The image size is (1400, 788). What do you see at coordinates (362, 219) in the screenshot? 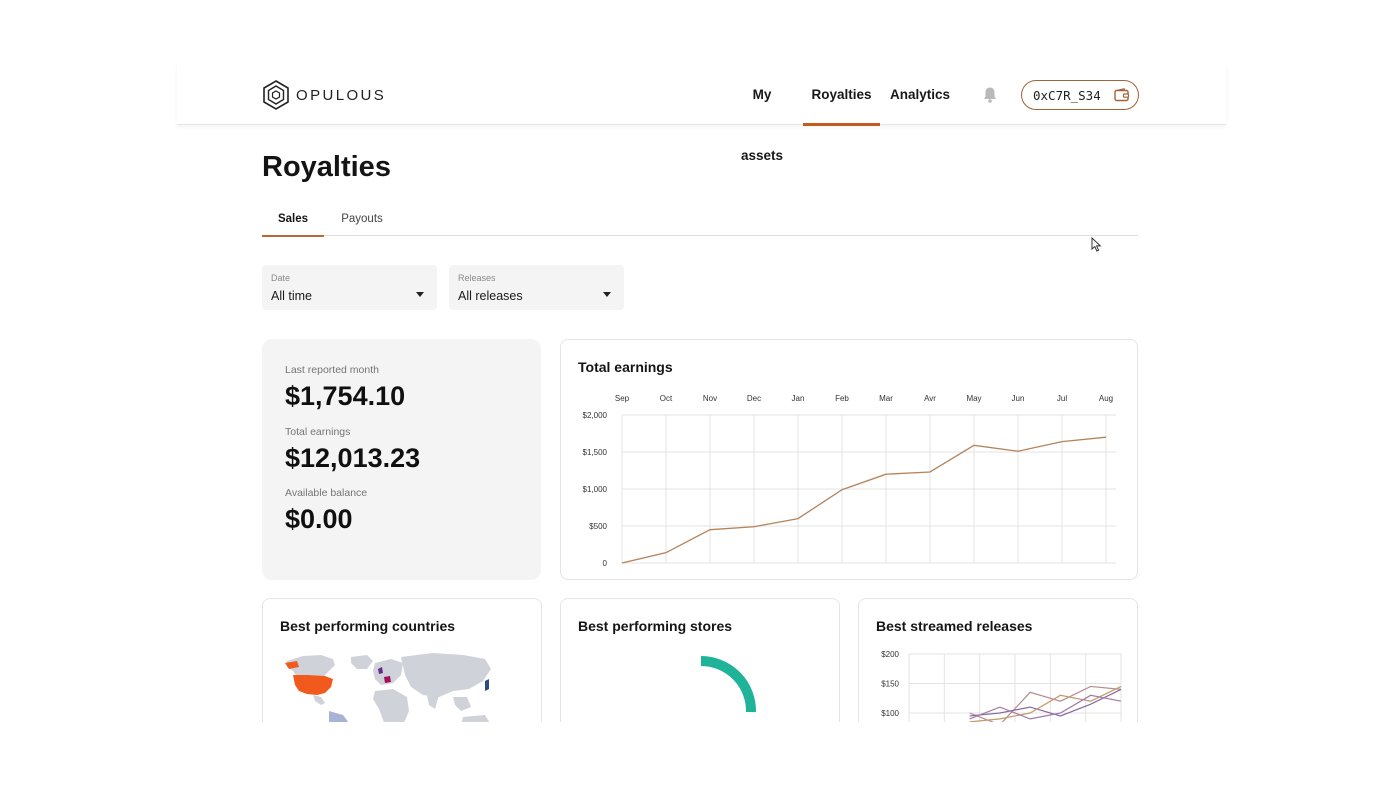
I see `tab-payouts: Payouts` at bounding box center [362, 219].